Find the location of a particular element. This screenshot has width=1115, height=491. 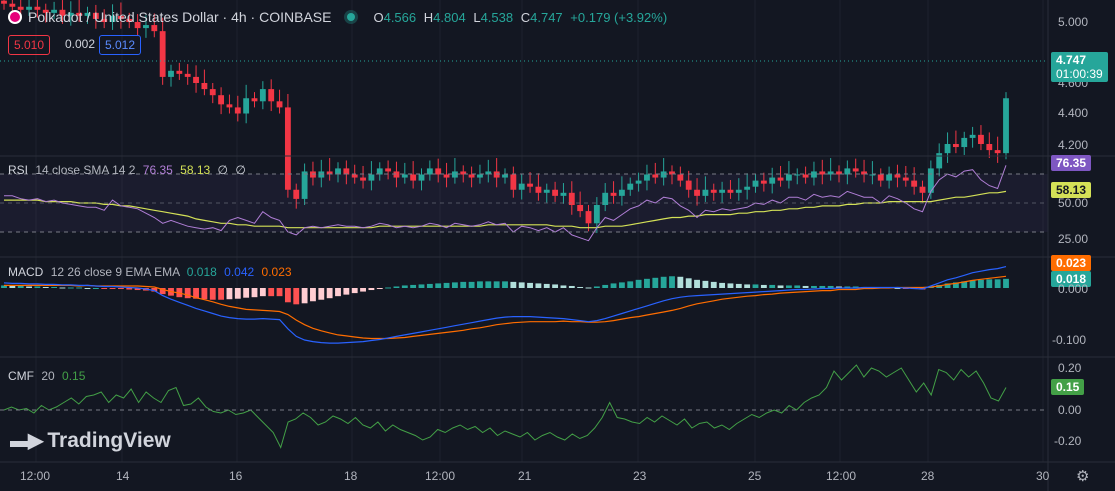

buy-button: 5.012 is located at coordinates (120, 45).